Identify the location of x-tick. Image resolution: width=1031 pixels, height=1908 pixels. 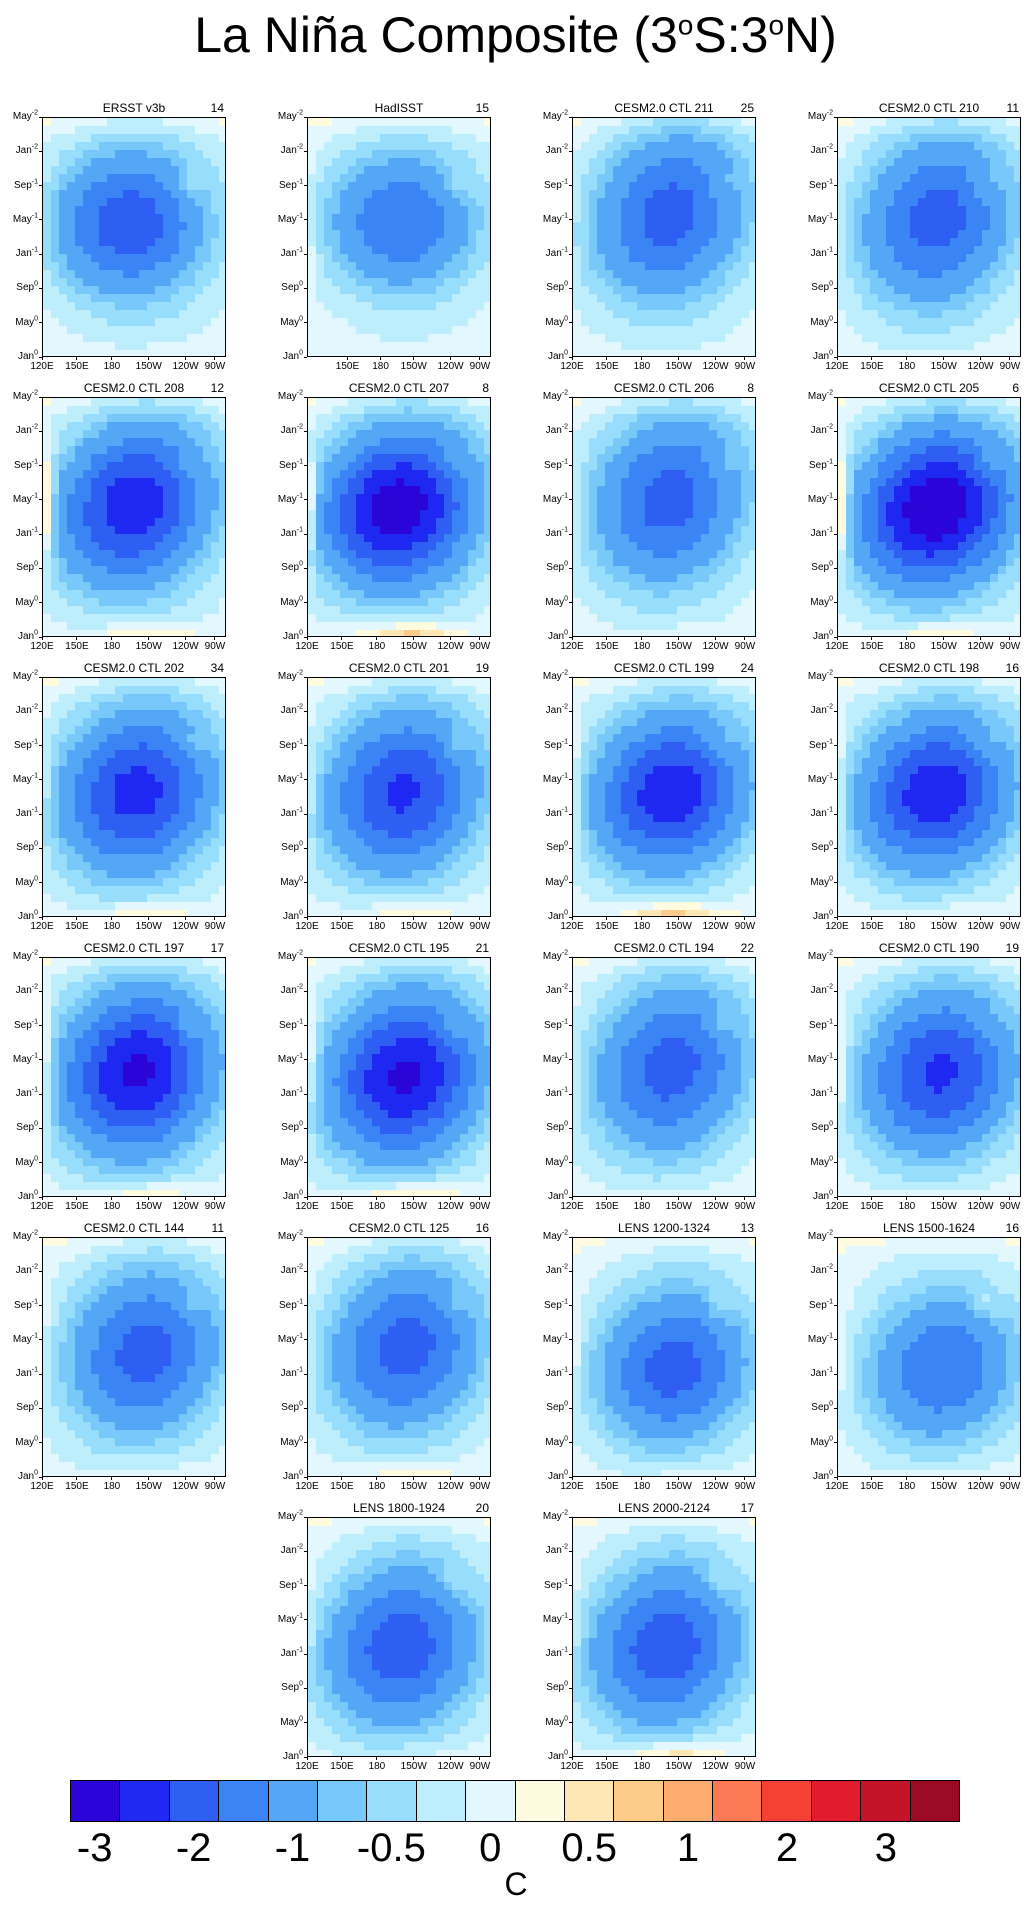
(907, 358).